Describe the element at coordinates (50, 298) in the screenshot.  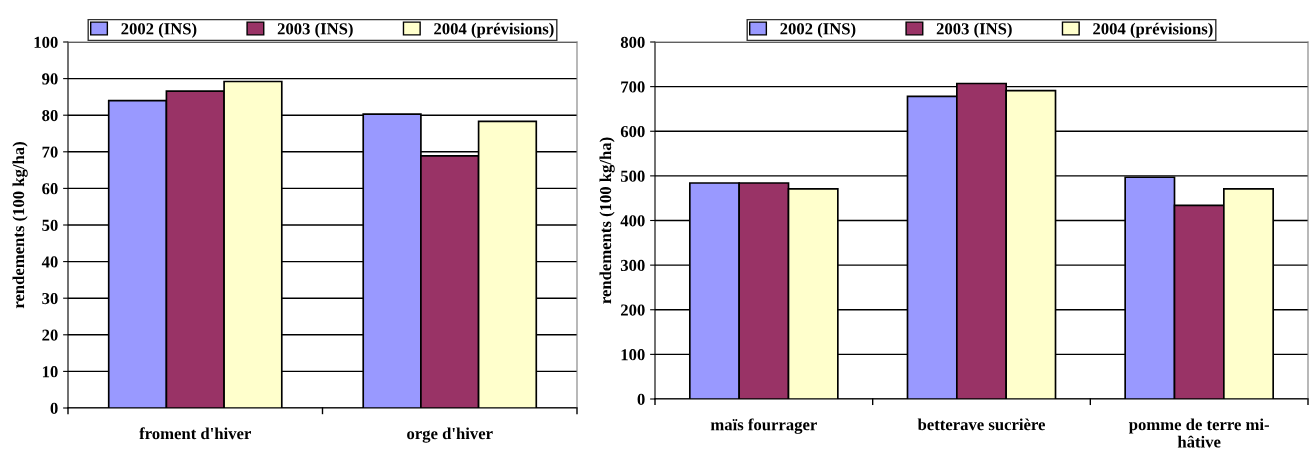
I see `y-tick-label: 30` at that location.